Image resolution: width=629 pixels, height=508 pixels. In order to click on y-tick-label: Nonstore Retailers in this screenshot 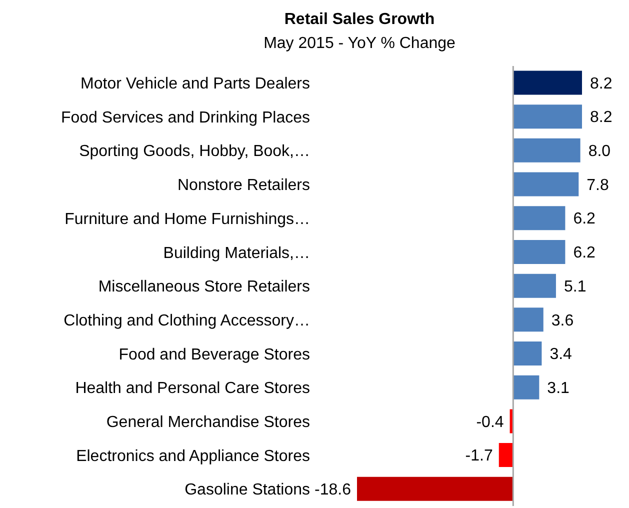, I will do `click(244, 185)`.